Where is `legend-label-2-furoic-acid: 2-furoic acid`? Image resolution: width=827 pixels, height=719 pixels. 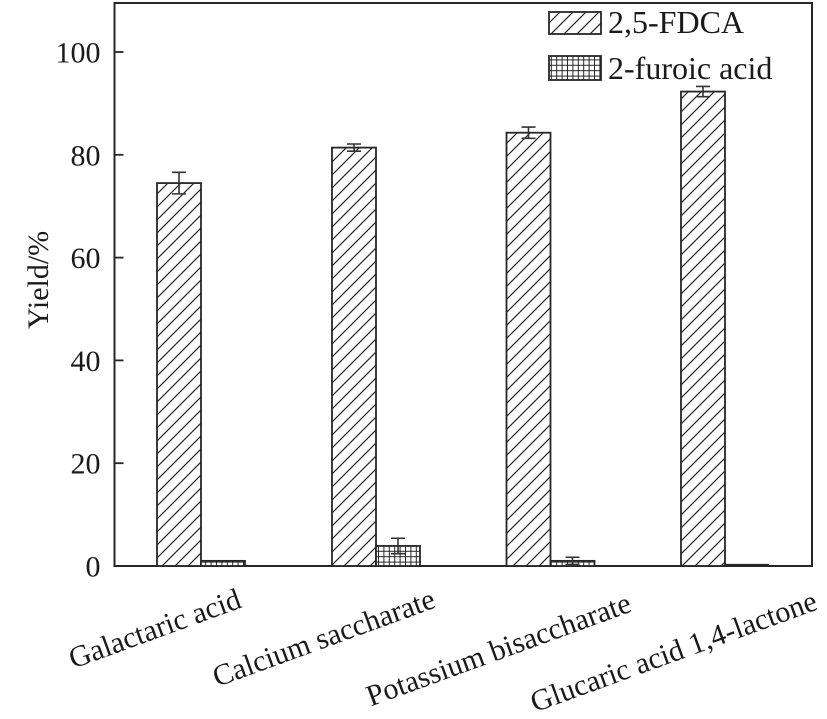
legend-label-2-furoic-acid: 2-furoic acid is located at coordinates (690, 68).